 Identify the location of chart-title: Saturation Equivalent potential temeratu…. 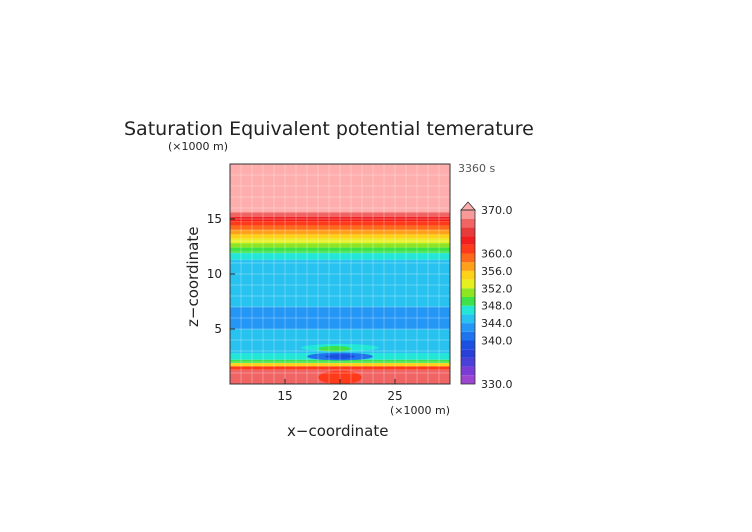
(329, 129).